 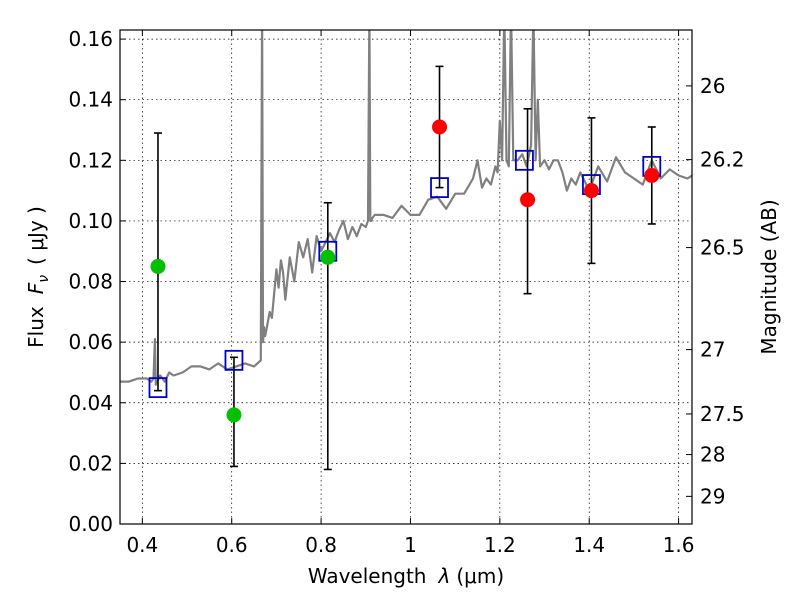 I want to click on y-tick-label: 0.10, so click(x=90, y=221).